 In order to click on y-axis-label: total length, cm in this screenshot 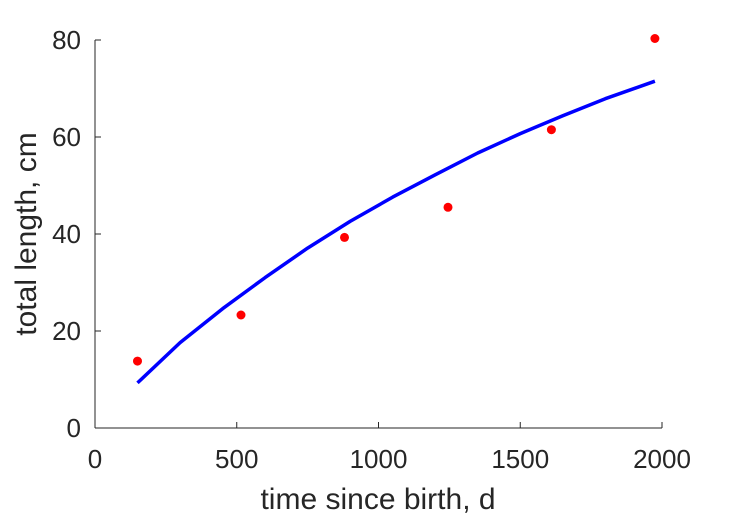, I will do `click(26, 233)`.